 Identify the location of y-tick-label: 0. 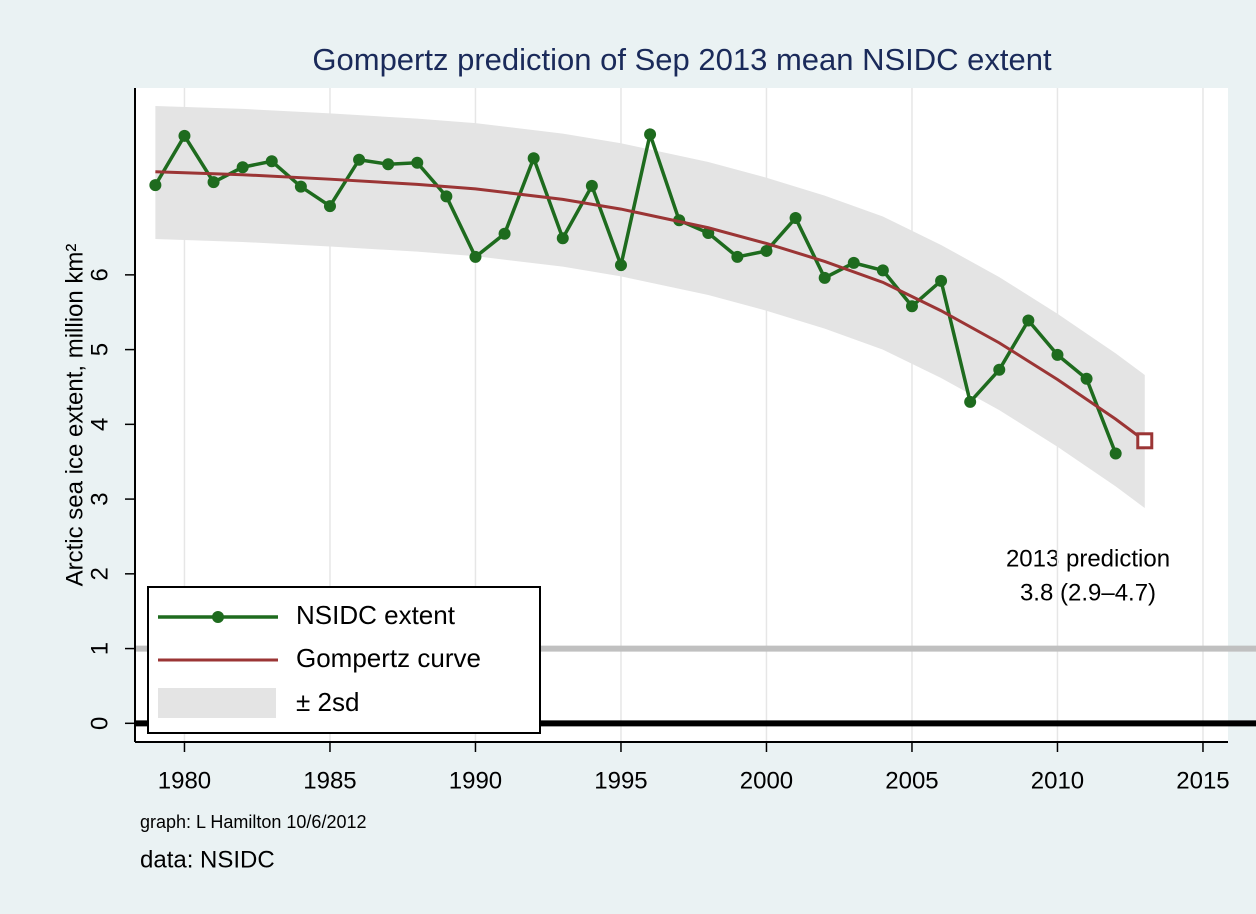
(99, 723).